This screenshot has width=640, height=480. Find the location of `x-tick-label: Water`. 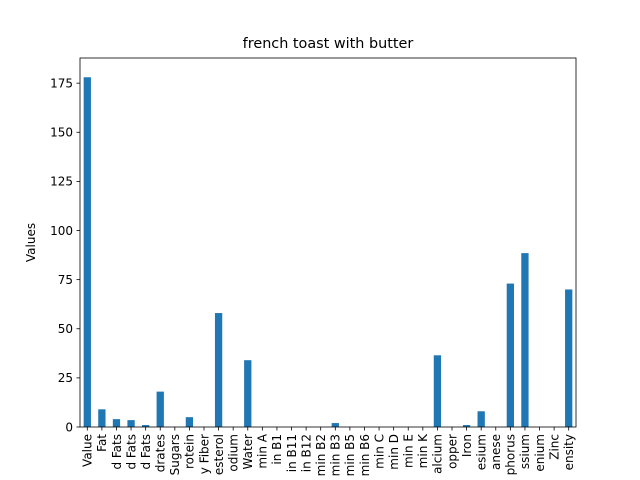

x-tick-label: Water is located at coordinates (248, 452).